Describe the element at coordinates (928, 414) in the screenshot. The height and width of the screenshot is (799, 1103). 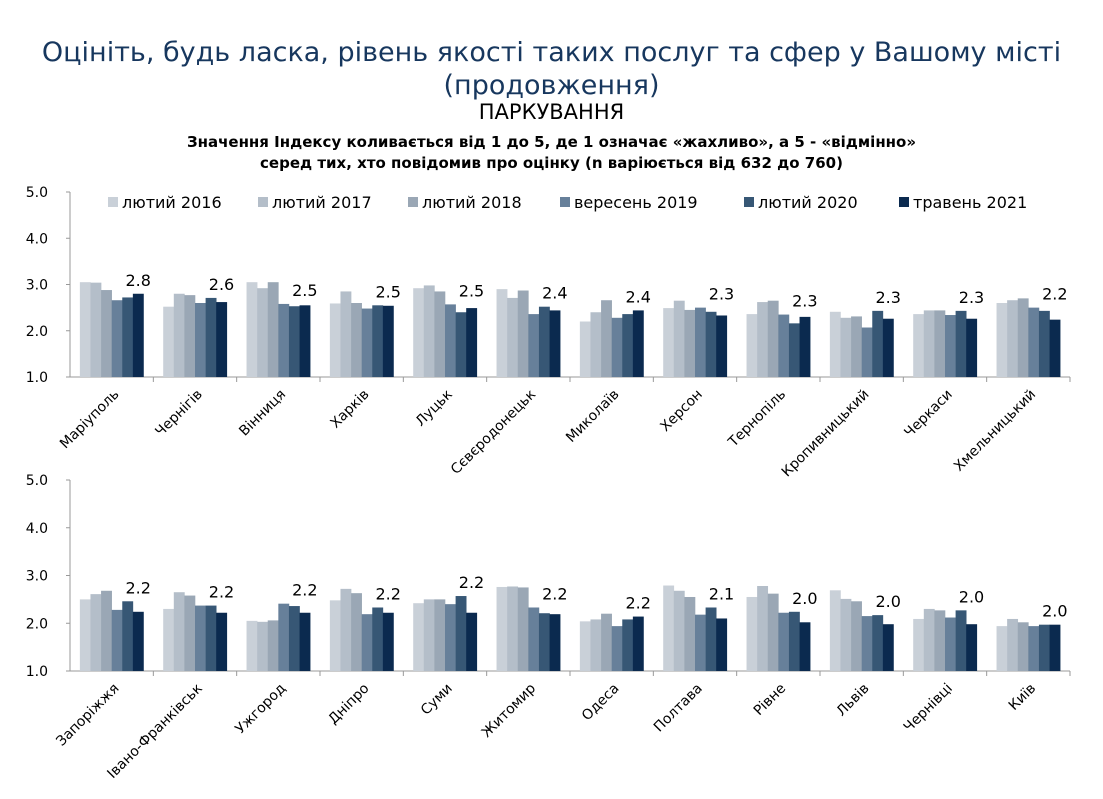
I see `x-tick-label: Черкаси` at that location.